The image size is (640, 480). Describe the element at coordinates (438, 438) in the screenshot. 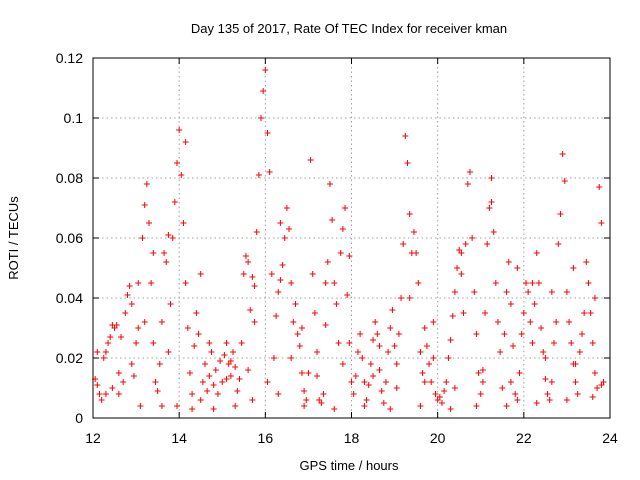

I see `x-tick-label: 20` at that location.